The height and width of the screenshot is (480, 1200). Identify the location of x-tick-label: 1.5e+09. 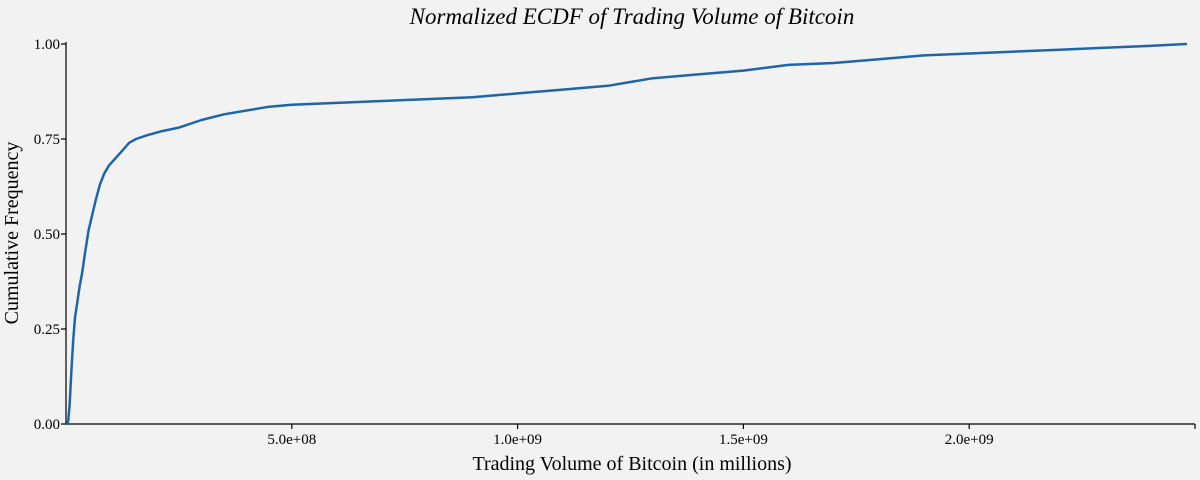
(743, 440).